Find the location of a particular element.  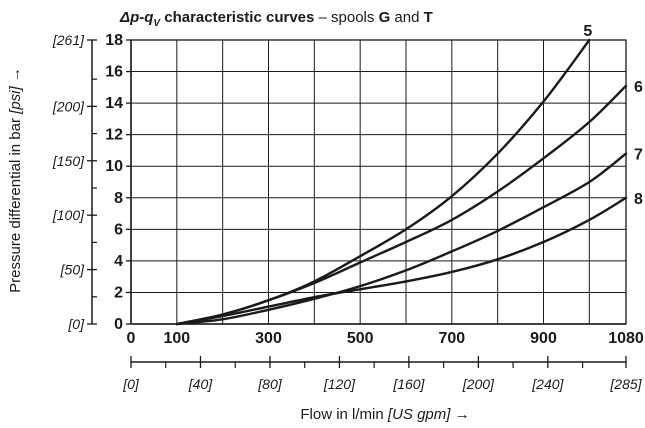

y-axis-label: Pressure differential in bar [psi] → is located at coordinates (15, 180).